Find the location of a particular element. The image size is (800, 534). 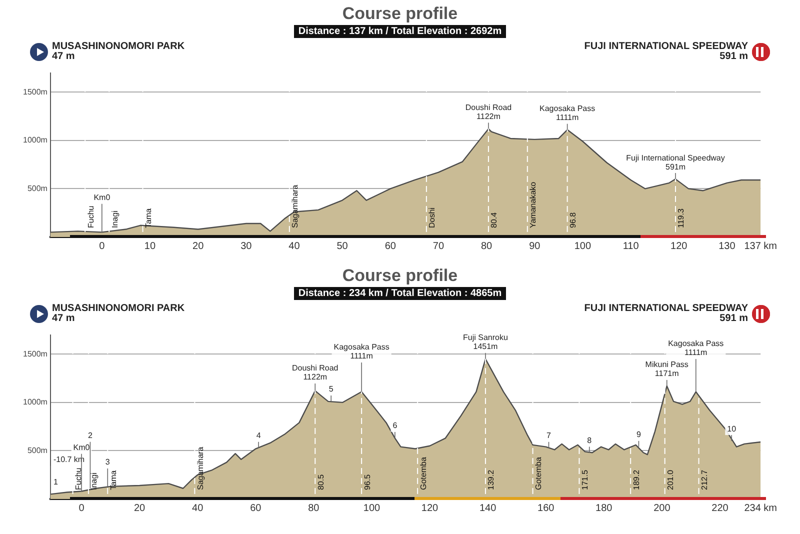

annotation: Mikuni Pass 1171m is located at coordinates (666, 369).